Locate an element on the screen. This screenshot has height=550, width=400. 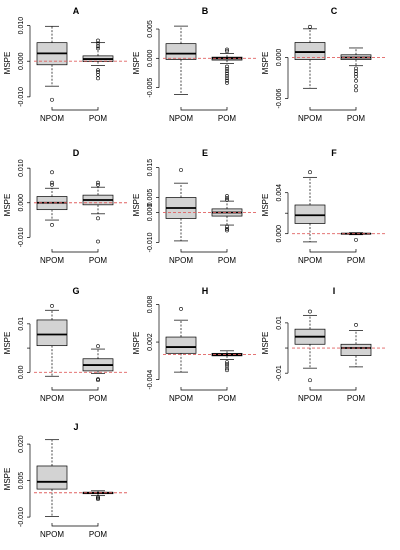
y-tick-label: -0.004 is located at coordinates (150, 380).